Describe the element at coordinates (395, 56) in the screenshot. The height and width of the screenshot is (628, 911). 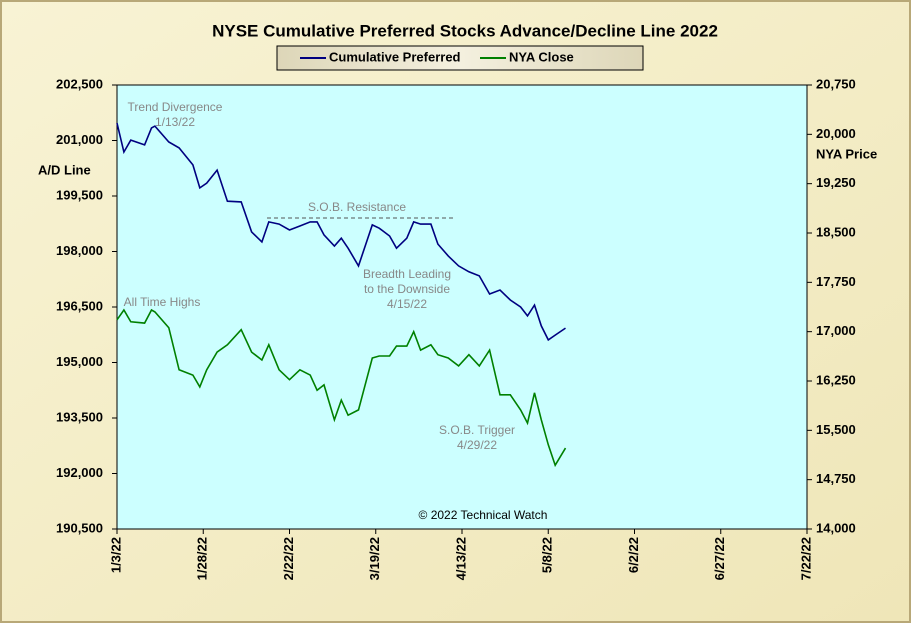
I see `legend-label: Cumulative Preferred` at that location.